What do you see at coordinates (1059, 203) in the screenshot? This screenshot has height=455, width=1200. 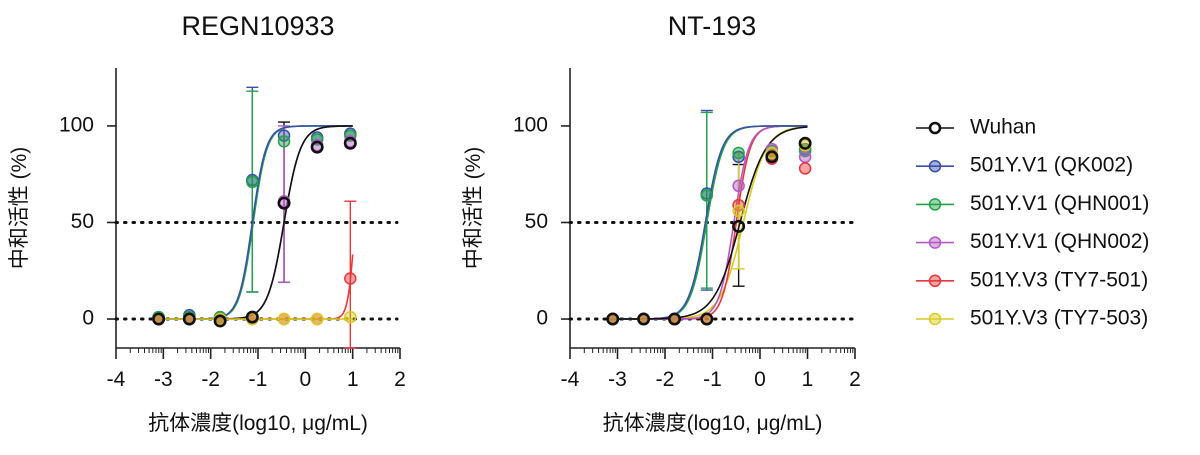 I see `legend-label-501y-v1-qhn001: 501Y.V1 (QHN001)` at bounding box center [1059, 203].